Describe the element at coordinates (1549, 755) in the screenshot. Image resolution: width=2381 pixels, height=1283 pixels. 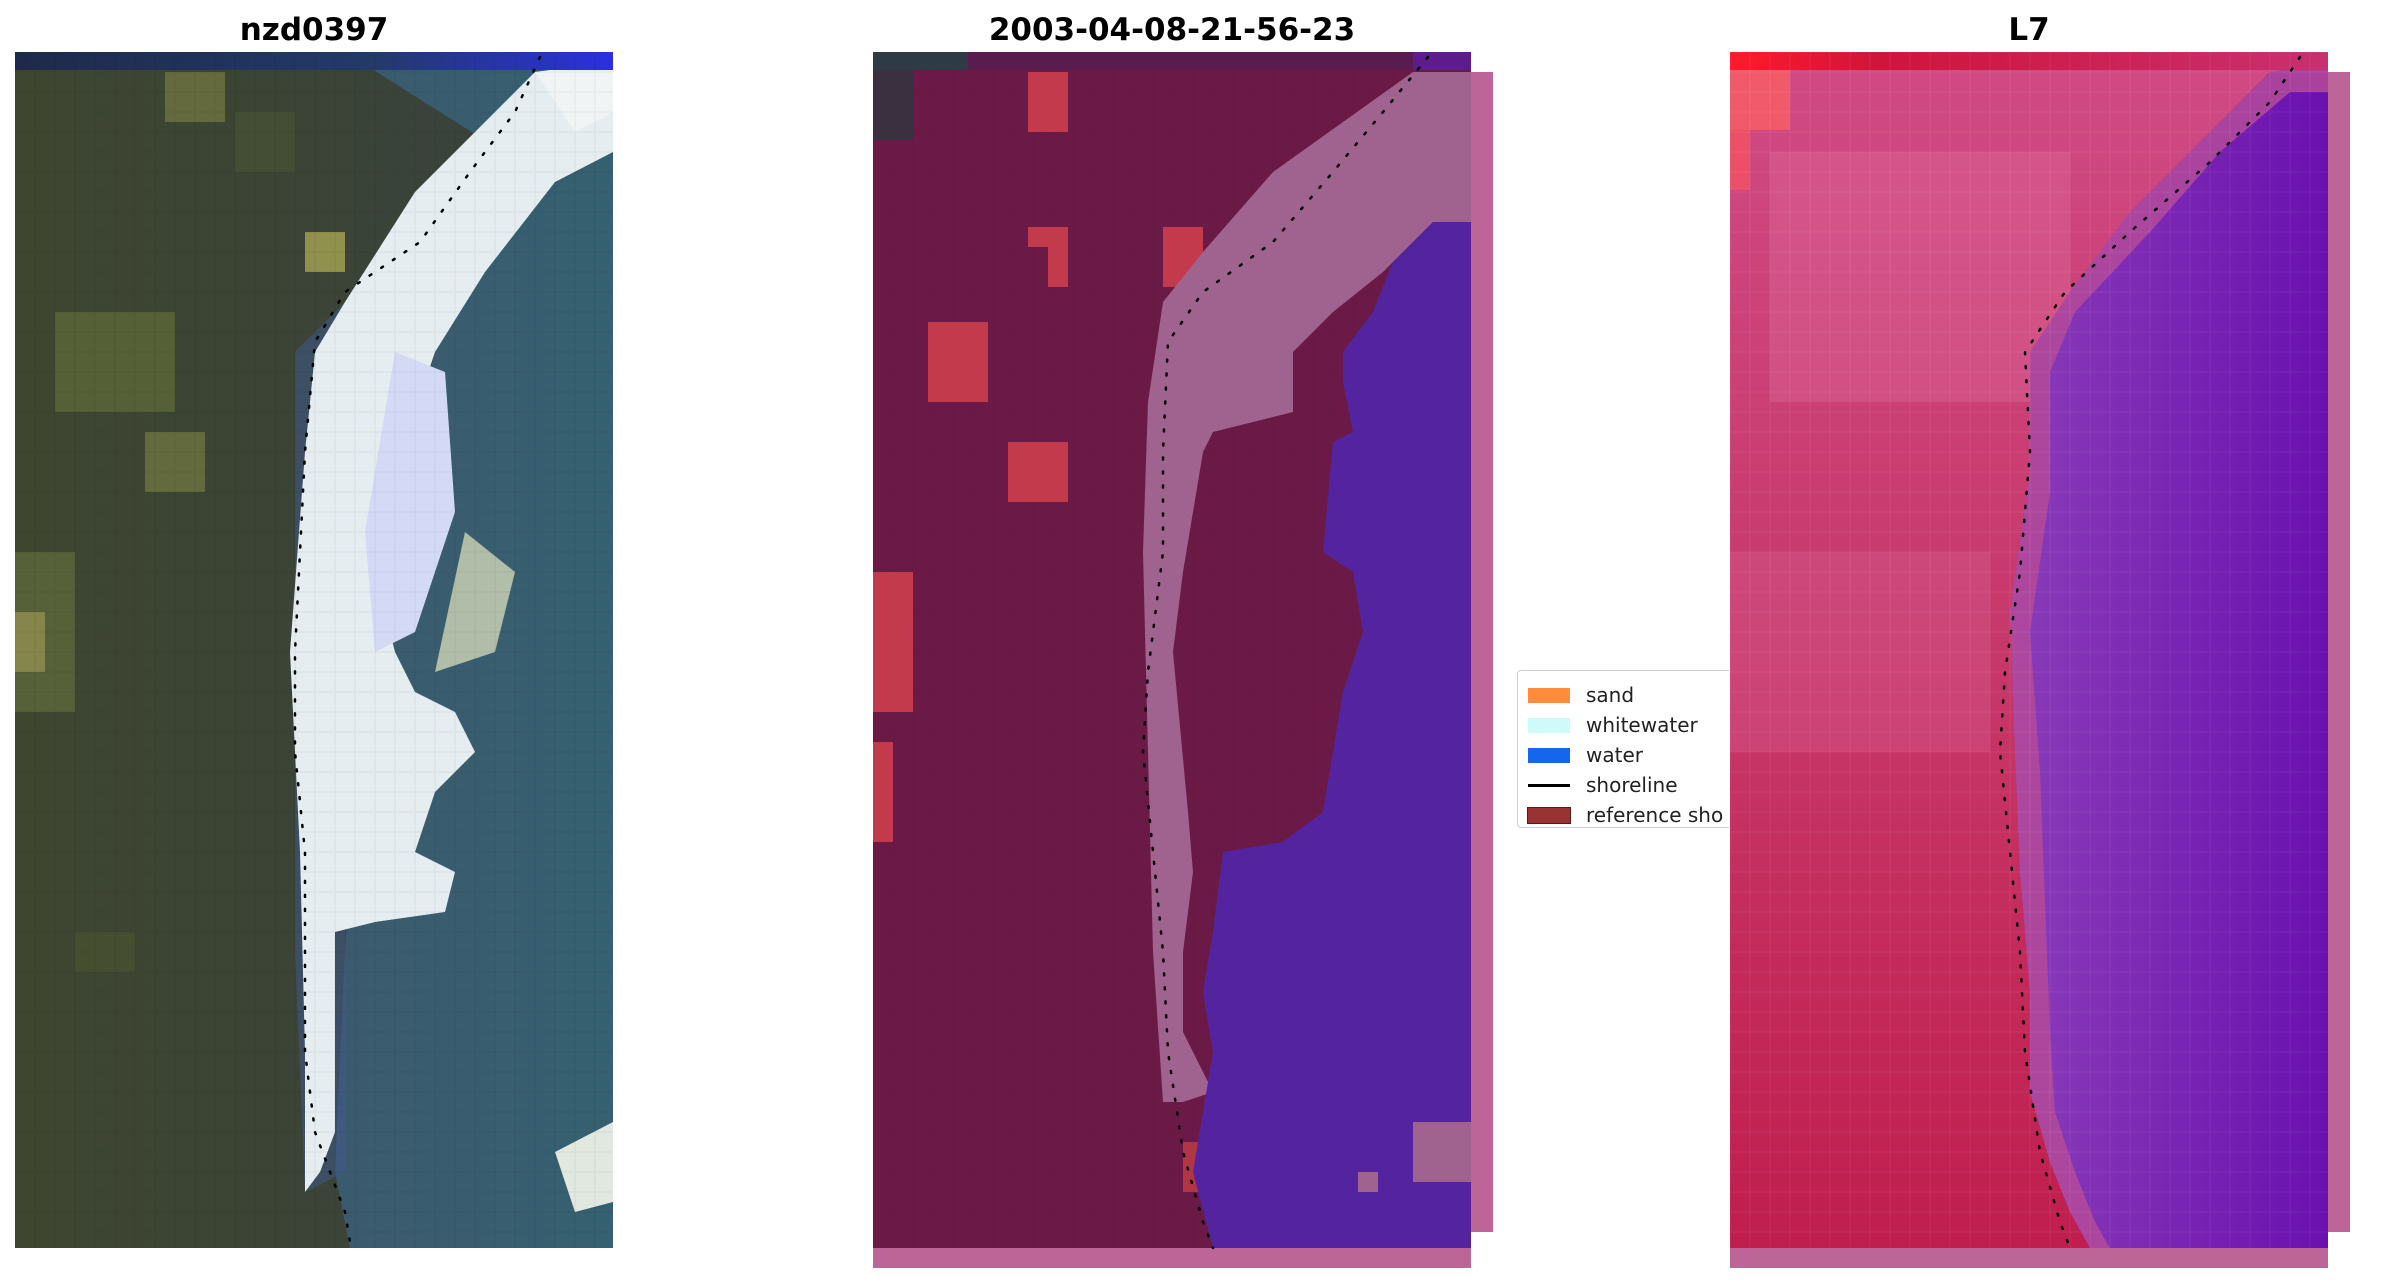
I see `legend-swatch-water` at that location.